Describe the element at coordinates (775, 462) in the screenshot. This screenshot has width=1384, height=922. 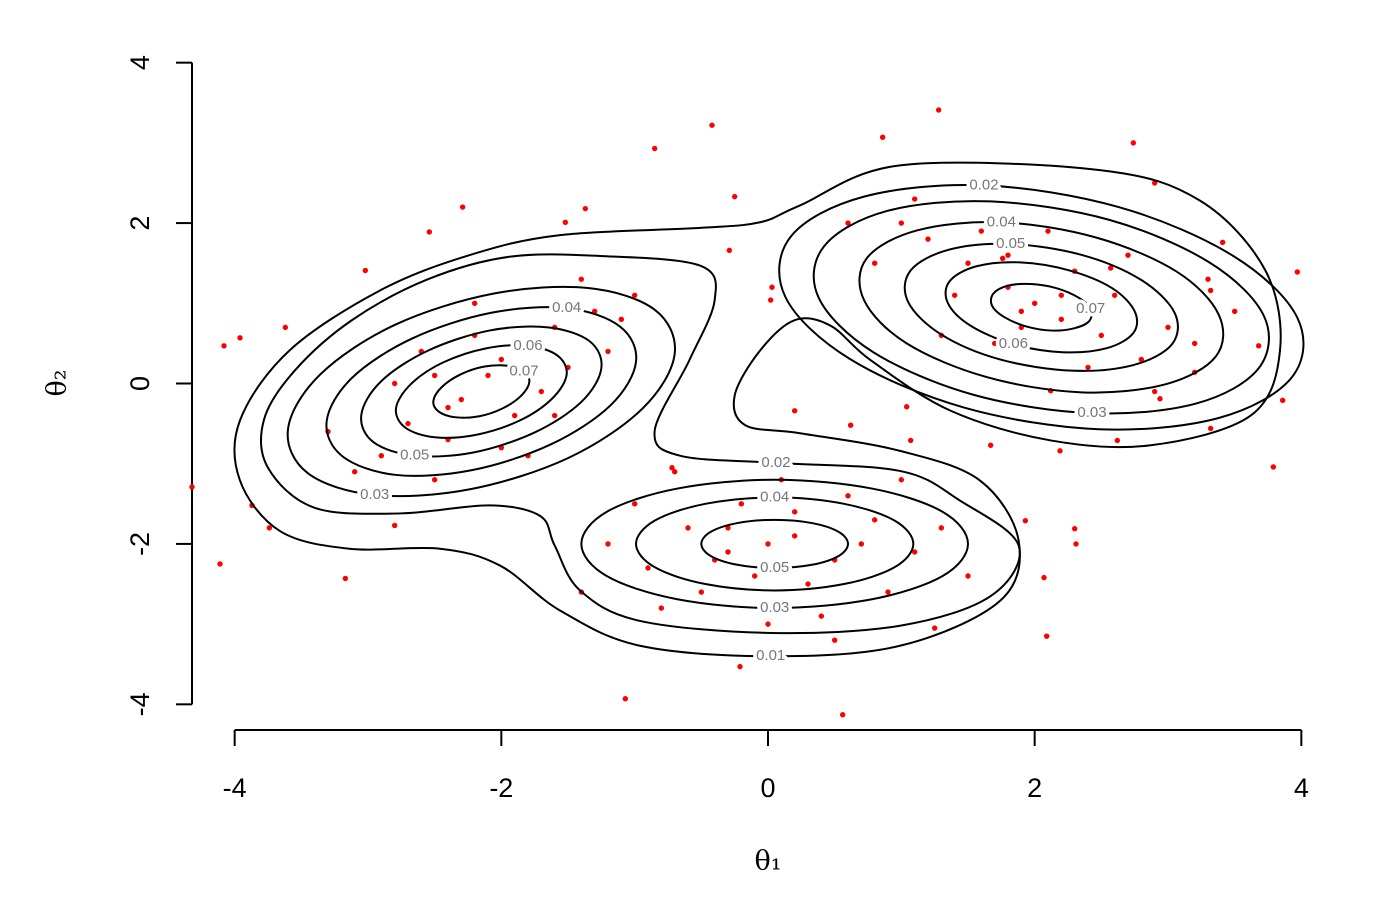
I see `contour-label: 0.02` at that location.